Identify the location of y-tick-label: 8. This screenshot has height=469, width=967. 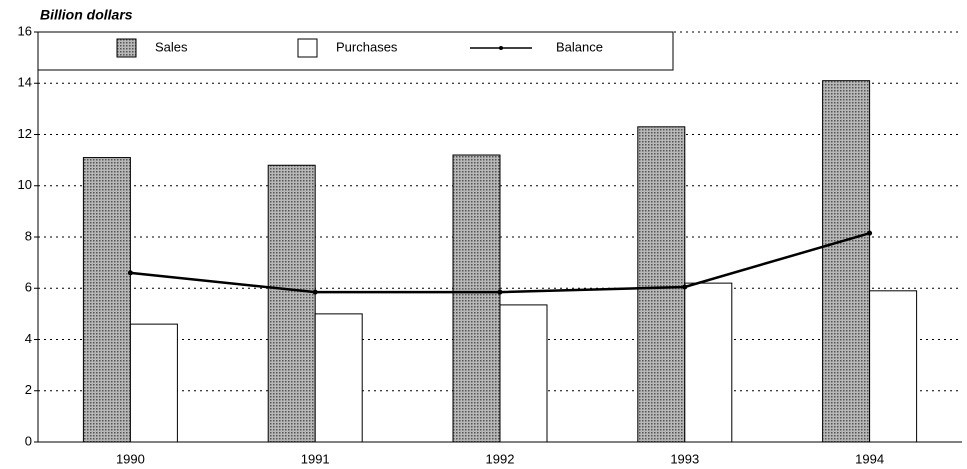
(28, 235).